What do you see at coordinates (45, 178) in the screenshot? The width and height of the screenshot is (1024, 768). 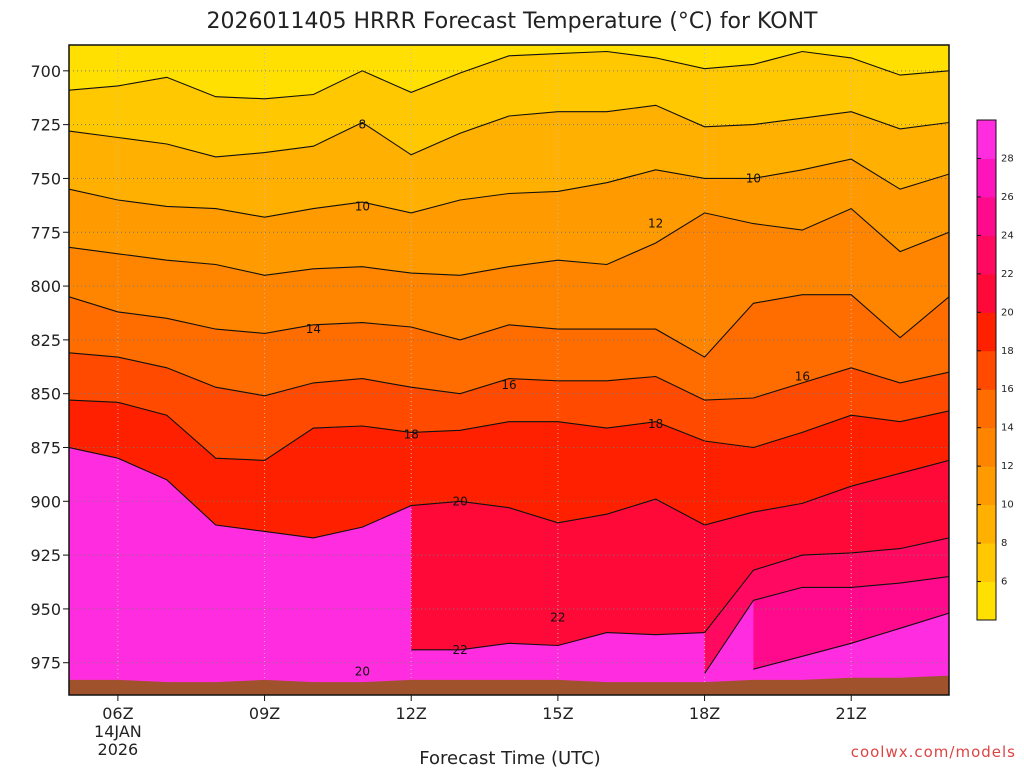 I see `y-tick-label-750: 750` at bounding box center [45, 178].